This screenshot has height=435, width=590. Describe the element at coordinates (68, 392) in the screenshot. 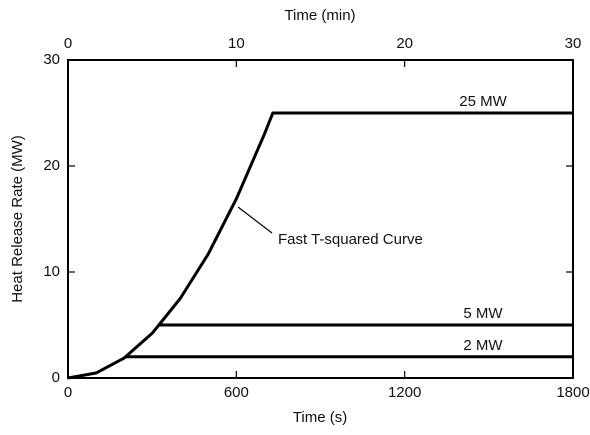

I see `x-tick-label: 0` at that location.